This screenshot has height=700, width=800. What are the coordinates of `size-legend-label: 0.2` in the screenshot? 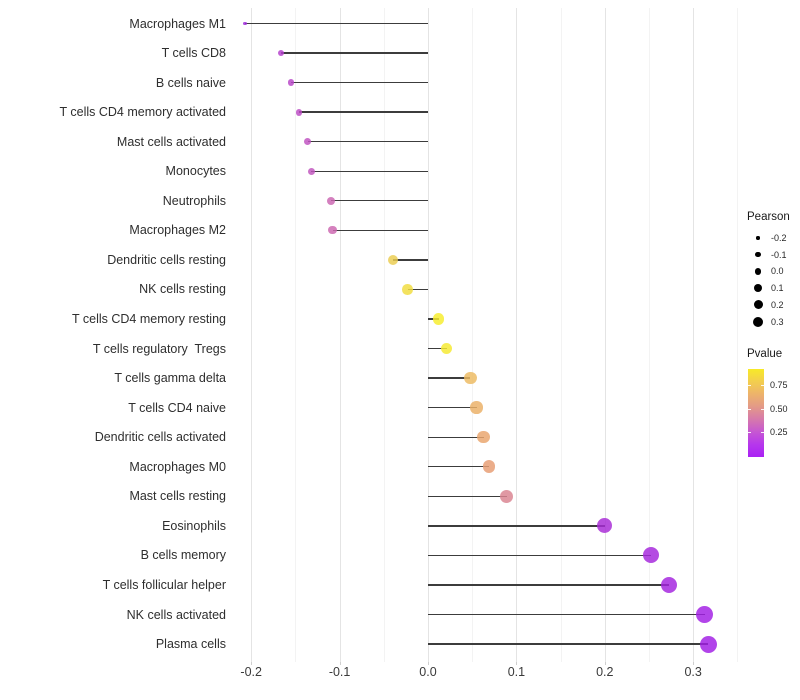 It's located at (777, 304).